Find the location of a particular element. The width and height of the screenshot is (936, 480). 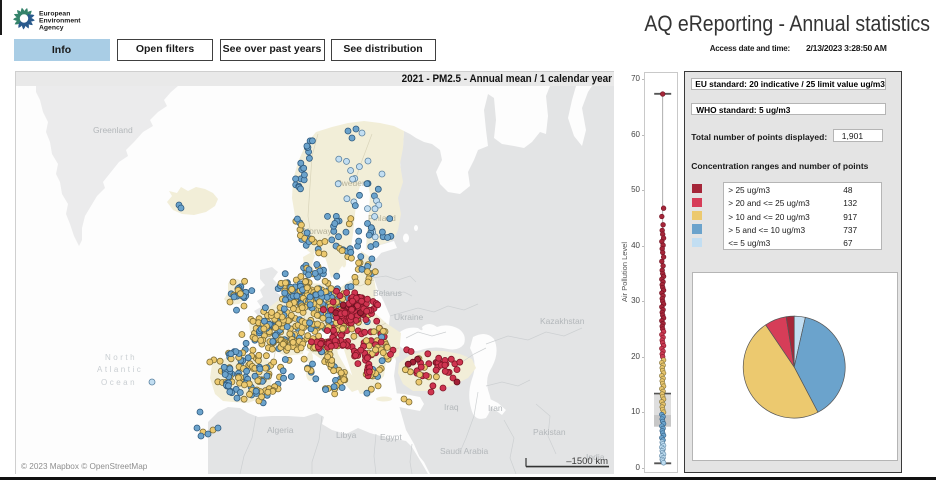

svg-text: Algeria is located at coordinates (280, 430).